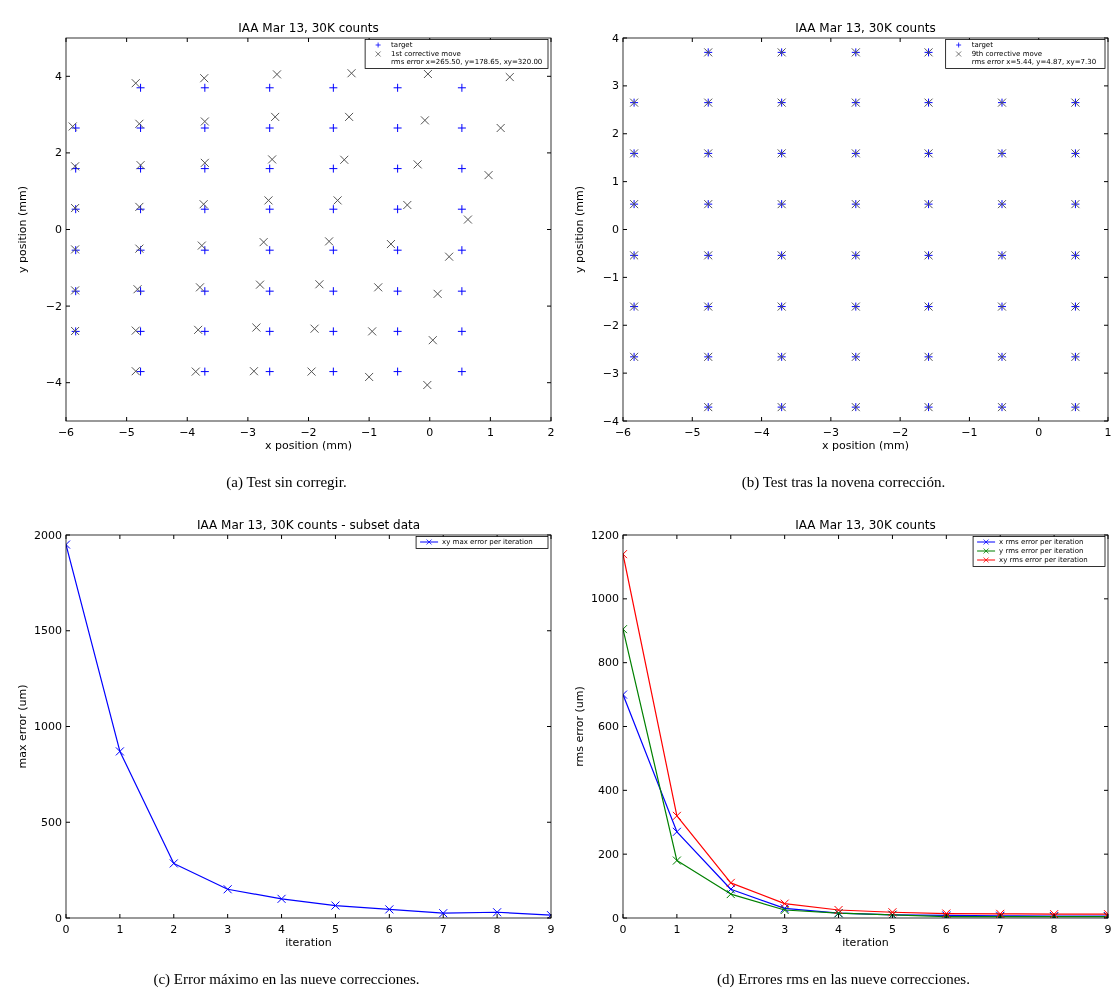  Describe the element at coordinates (608, 663) in the screenshot. I see `y-tick-label: 800` at that location.